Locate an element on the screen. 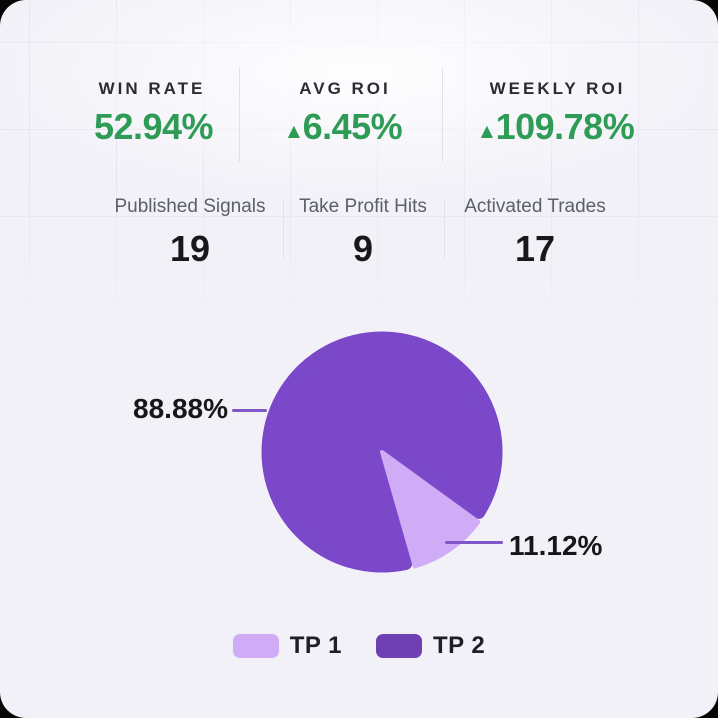 This screenshot has width=718, height=718. stat-avg-roi: AVG ROI ▲6.45% is located at coordinates (345, 113).